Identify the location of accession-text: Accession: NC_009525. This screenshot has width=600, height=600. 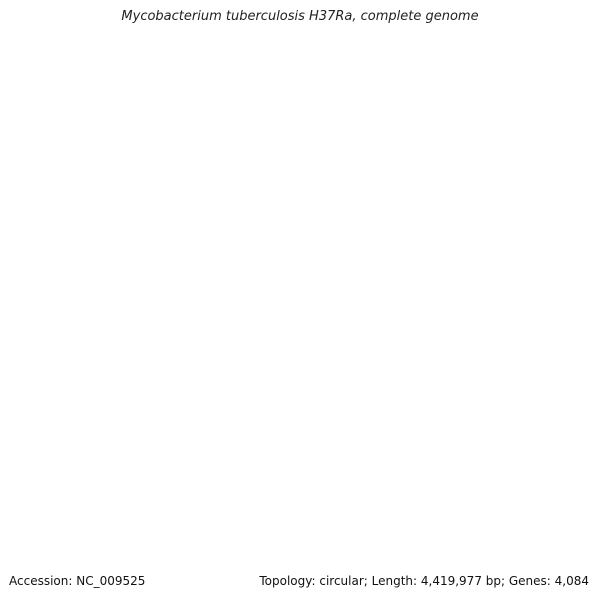
(77, 581).